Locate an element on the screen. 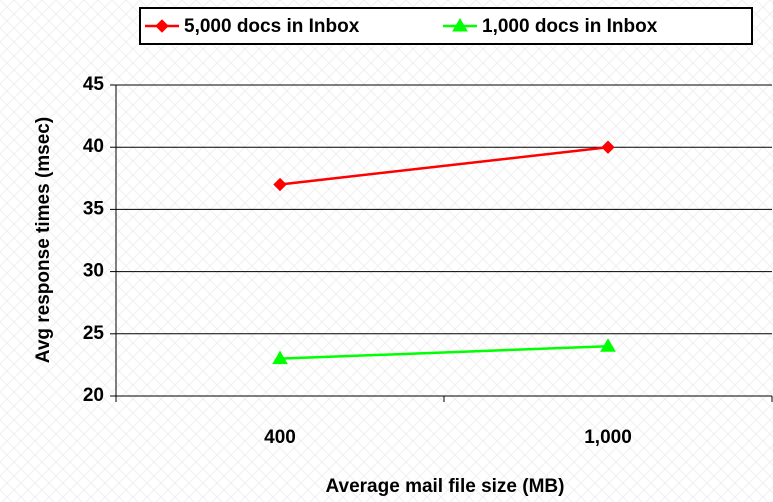  x-tick-label: 400 is located at coordinates (280, 437).